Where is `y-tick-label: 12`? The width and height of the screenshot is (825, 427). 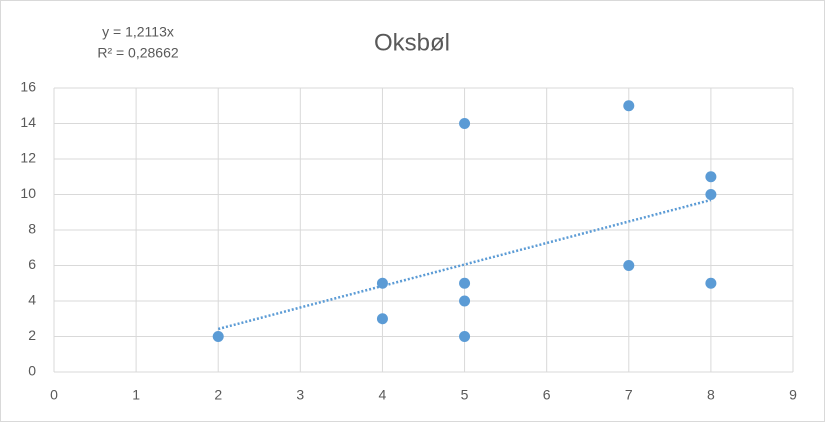 y-tick-label: 12 is located at coordinates (28, 158).